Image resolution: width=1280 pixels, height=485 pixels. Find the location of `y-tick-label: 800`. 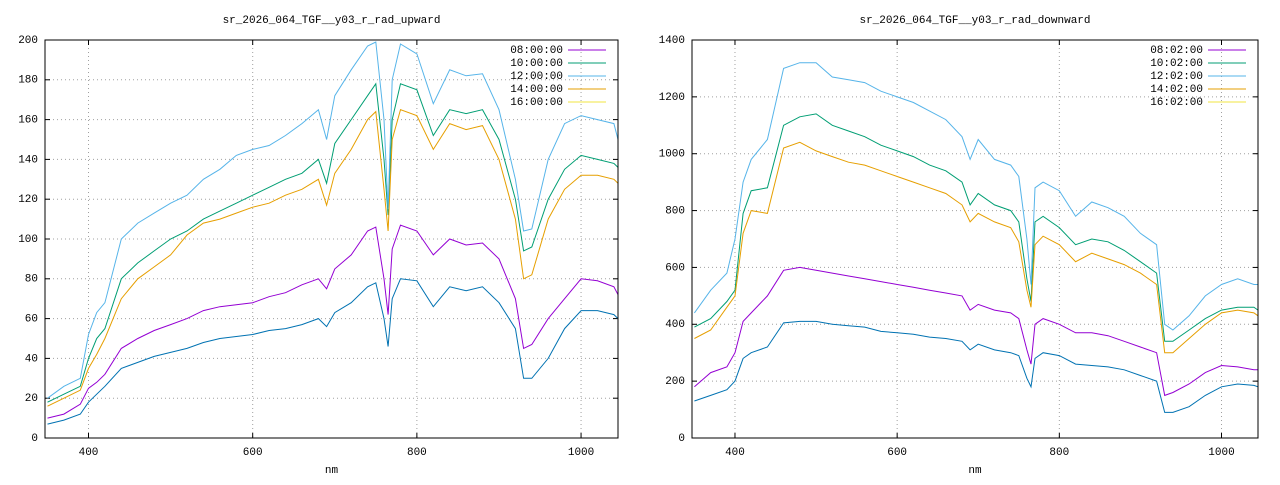

y-tick-label: 800 is located at coordinates (675, 211).